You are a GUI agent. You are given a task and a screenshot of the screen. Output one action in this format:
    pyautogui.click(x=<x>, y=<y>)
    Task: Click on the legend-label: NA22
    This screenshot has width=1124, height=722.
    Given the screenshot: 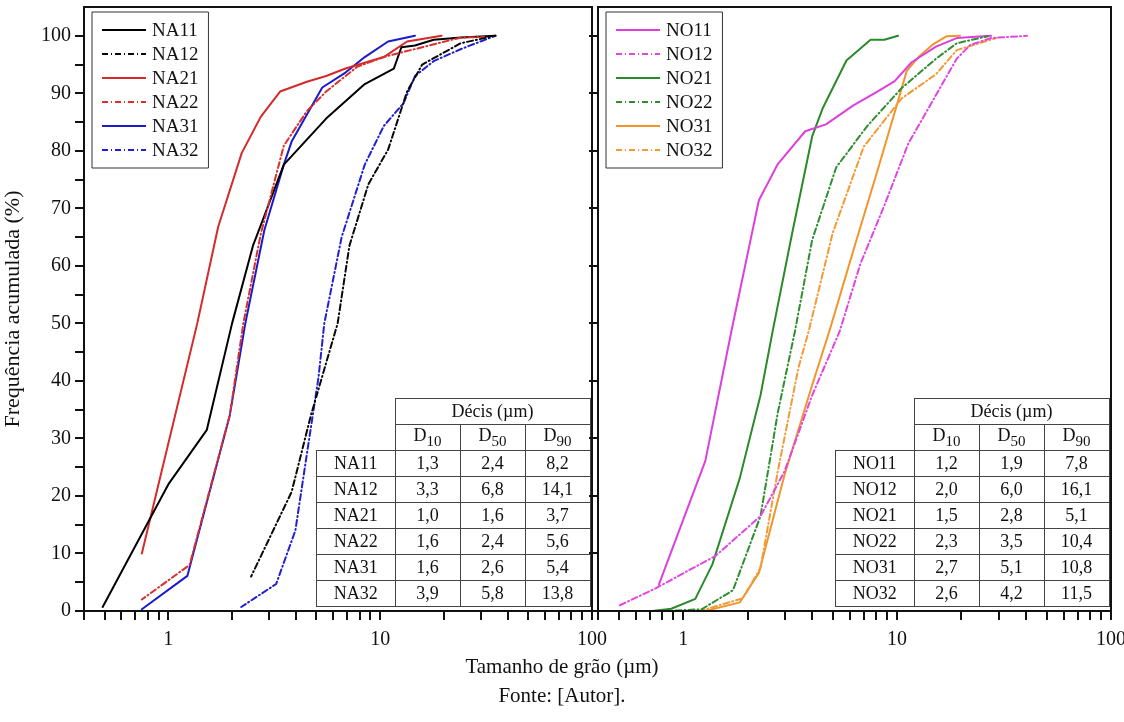 What is the action you would take?
    pyautogui.click(x=175, y=101)
    